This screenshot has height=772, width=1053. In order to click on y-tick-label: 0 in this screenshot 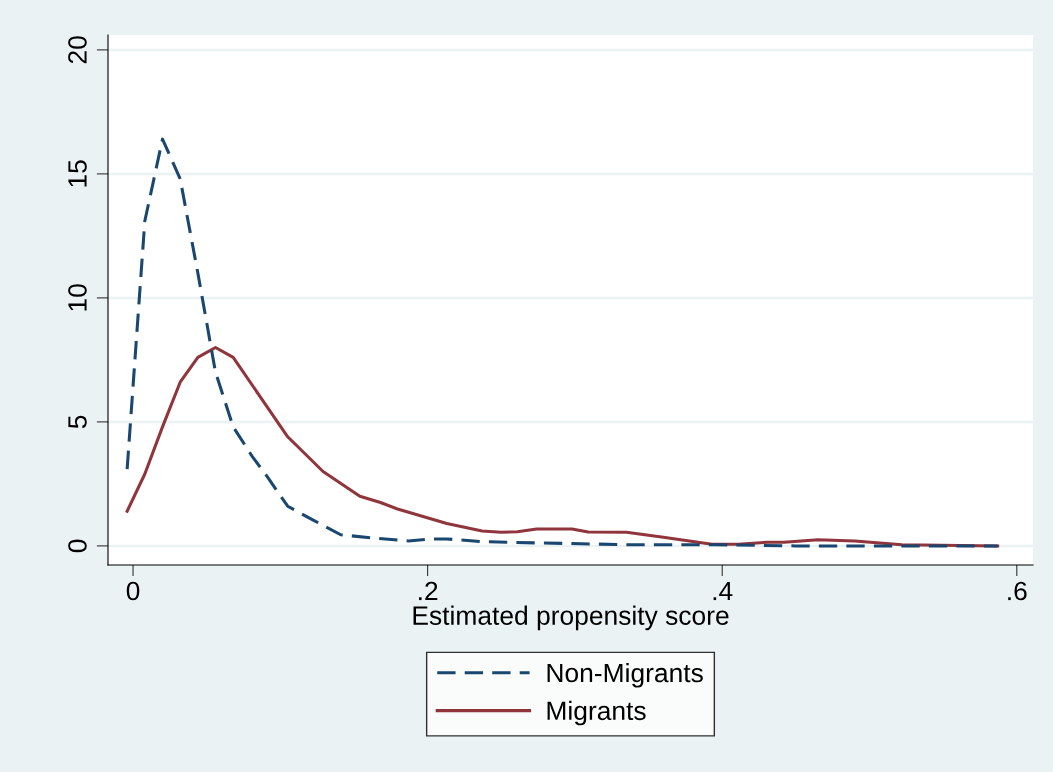, I will do `click(77, 546)`.